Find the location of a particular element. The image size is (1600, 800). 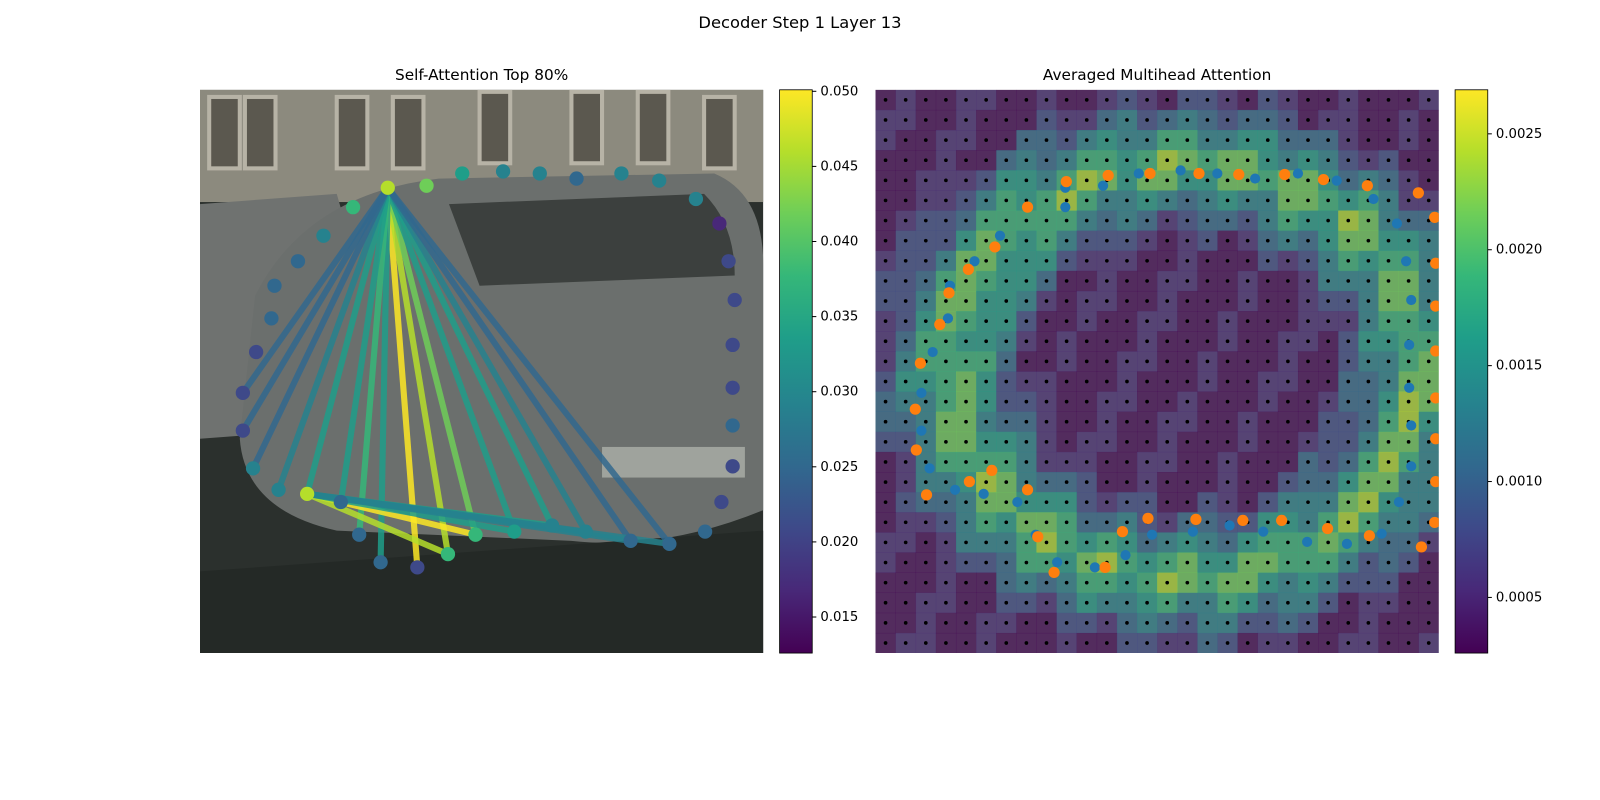

colorbar-tick-label: 0.0005 is located at coordinates (1519, 597).